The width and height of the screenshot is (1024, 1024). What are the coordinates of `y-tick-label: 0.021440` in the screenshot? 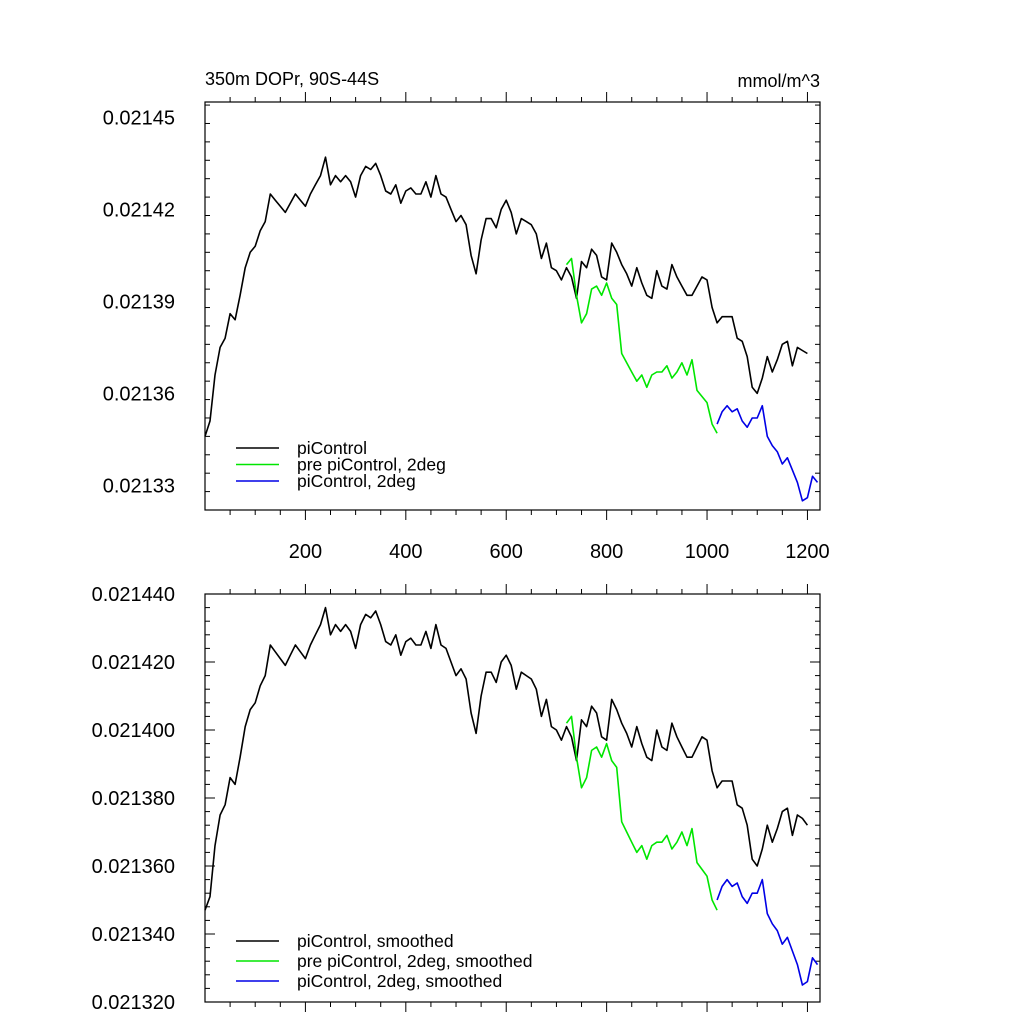 It's located at (133, 595).